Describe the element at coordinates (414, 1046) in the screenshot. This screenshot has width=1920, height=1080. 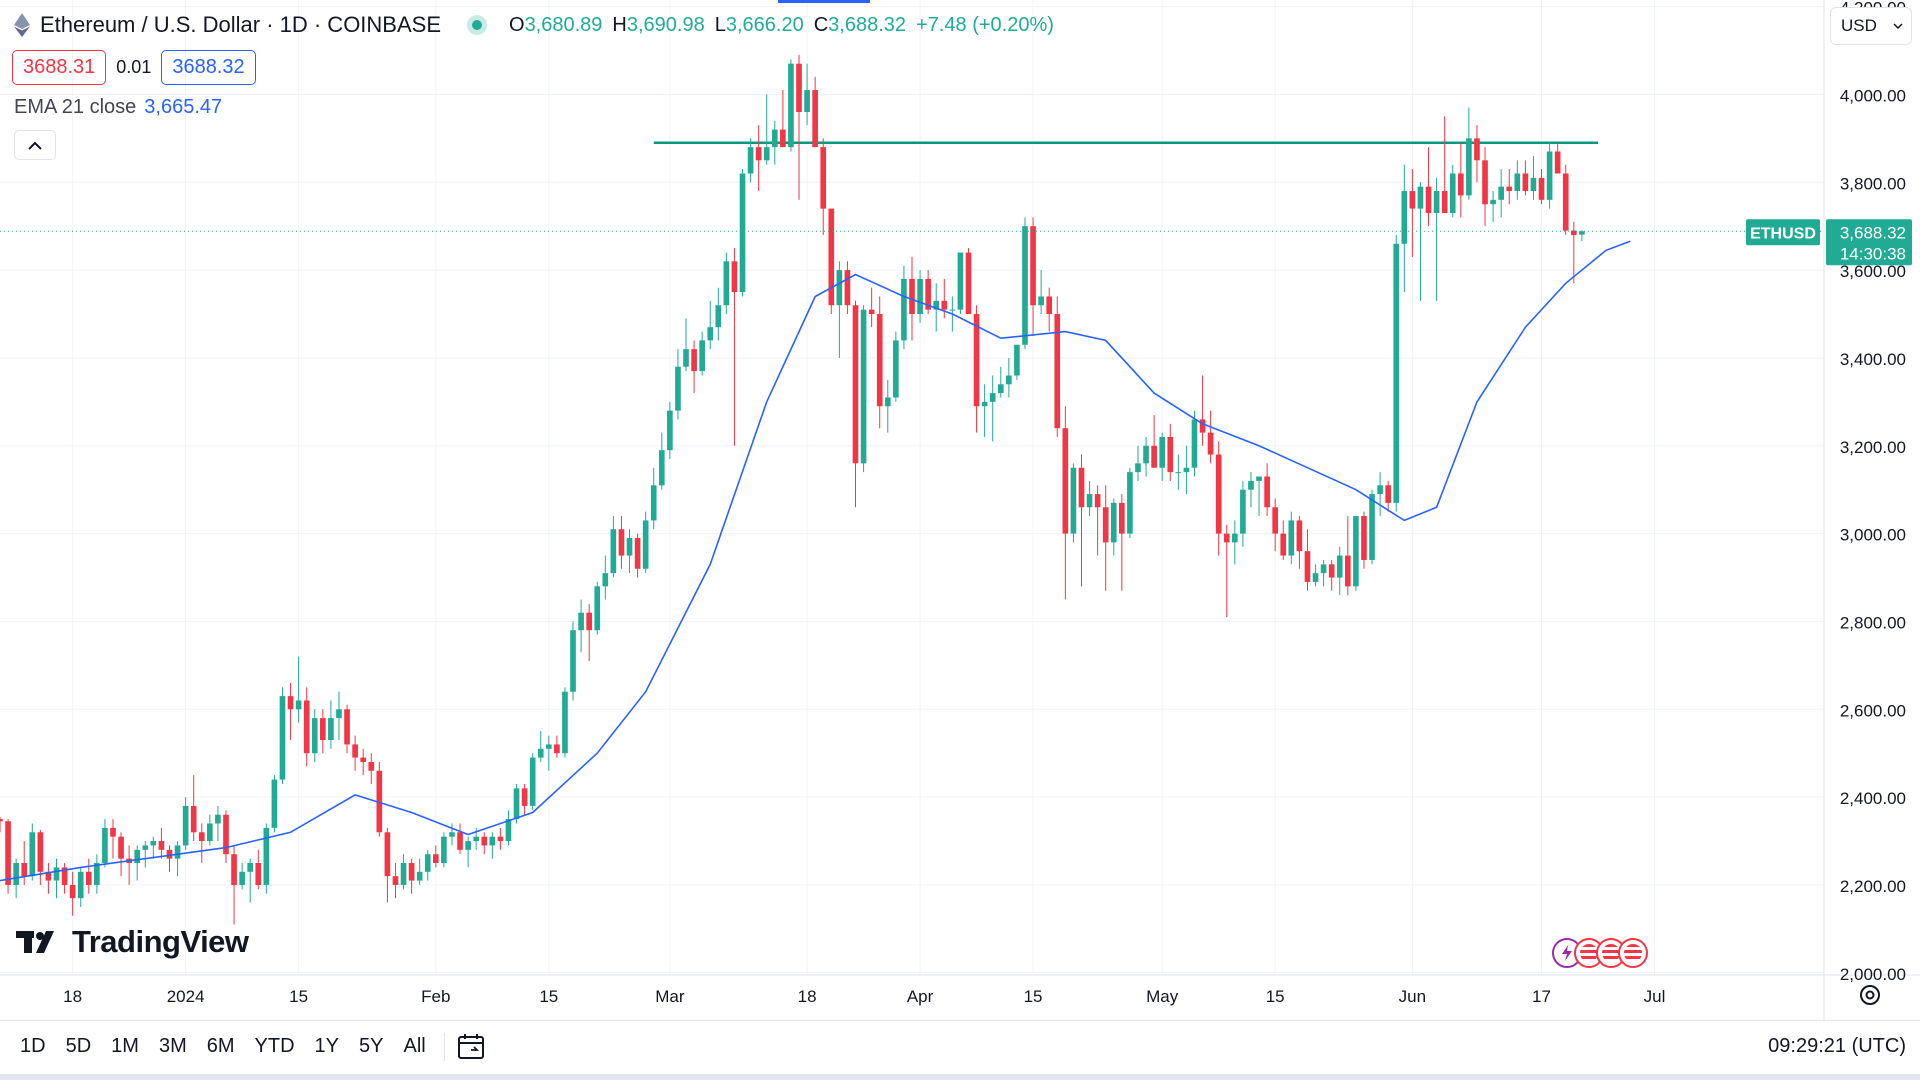
I see `range-all-button: All` at that location.